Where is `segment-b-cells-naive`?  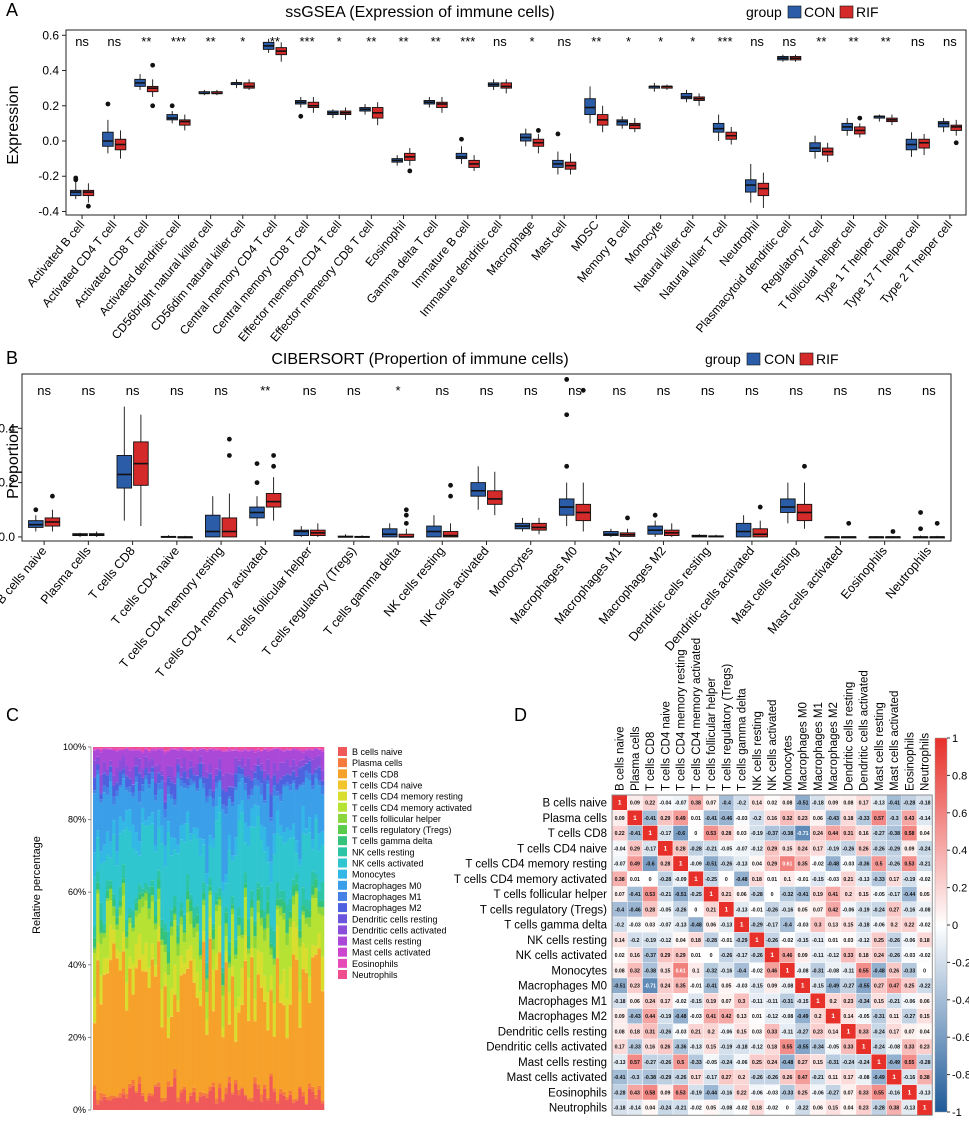
segment-b-cells-naive is located at coordinates (130, 1098).